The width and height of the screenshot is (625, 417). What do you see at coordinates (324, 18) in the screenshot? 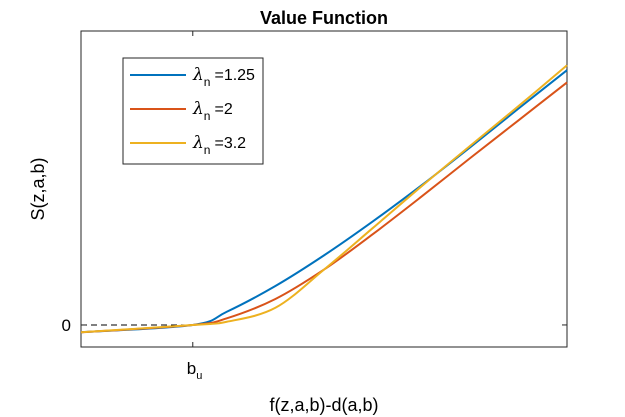
I see `chart-title: Value Function` at bounding box center [324, 18].